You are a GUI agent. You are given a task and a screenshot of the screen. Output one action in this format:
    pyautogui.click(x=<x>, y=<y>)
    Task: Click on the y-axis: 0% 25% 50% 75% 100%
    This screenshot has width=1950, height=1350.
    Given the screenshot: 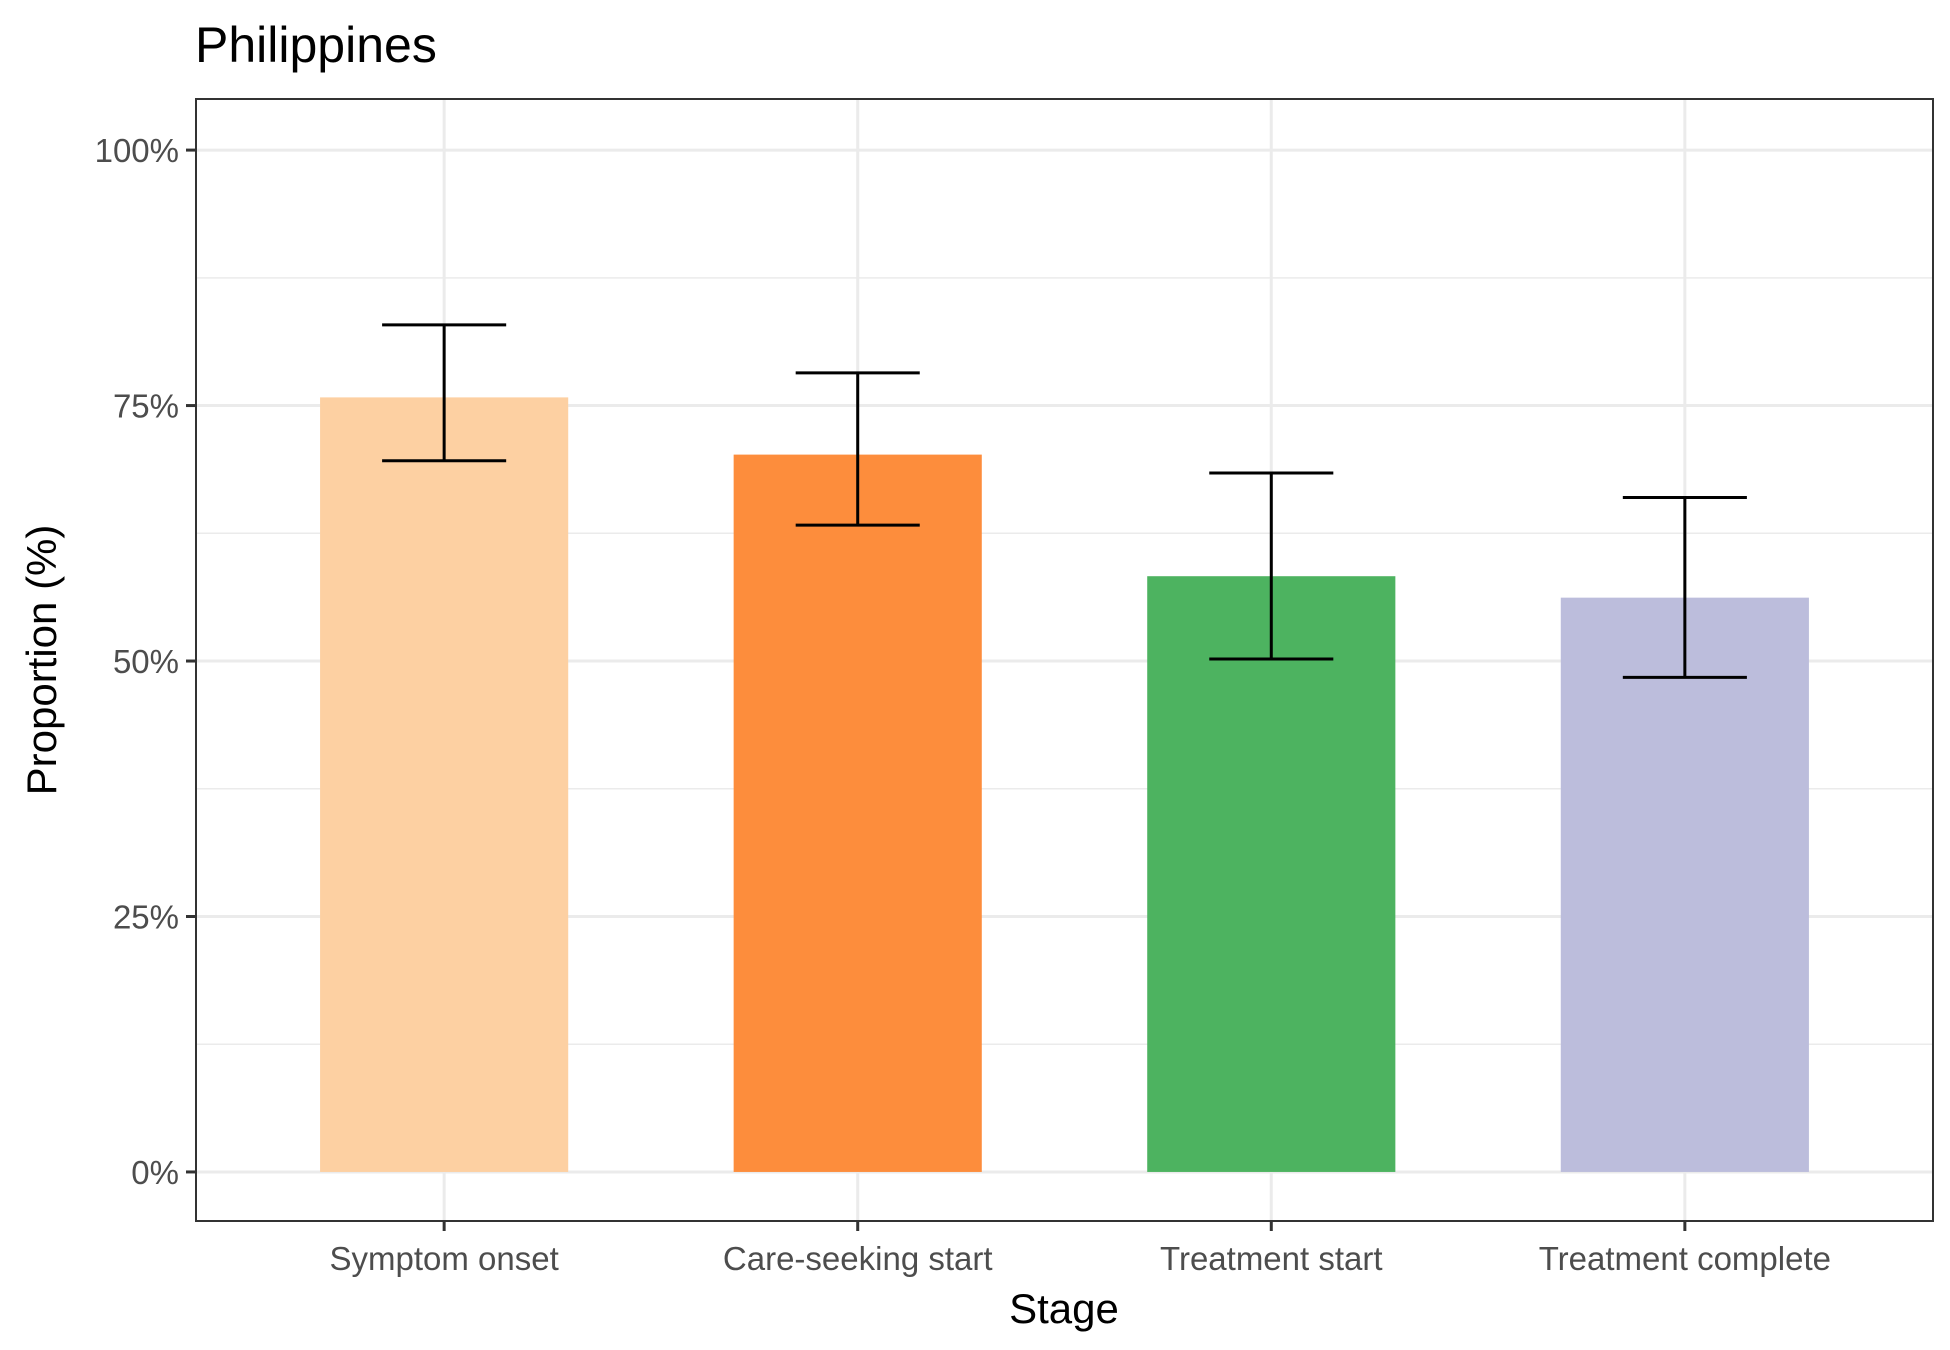 What is the action you would take?
    pyautogui.click(x=145, y=661)
    